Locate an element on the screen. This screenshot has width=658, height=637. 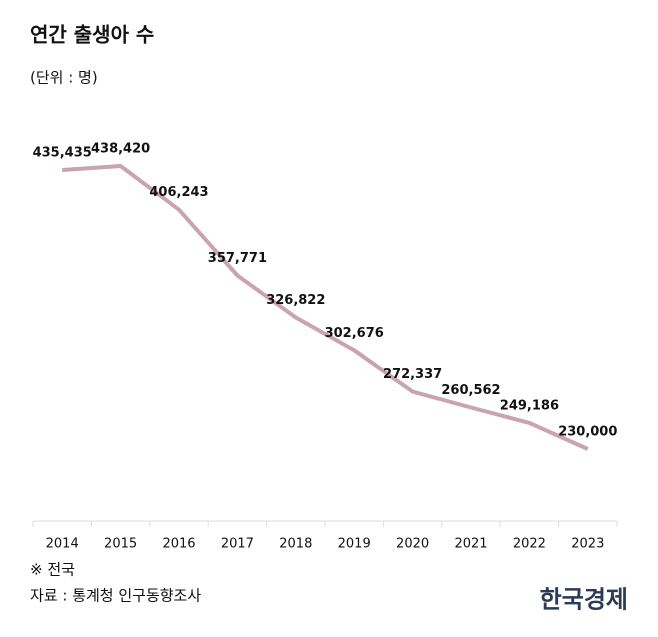
data-label: 302,676 is located at coordinates (354, 333).